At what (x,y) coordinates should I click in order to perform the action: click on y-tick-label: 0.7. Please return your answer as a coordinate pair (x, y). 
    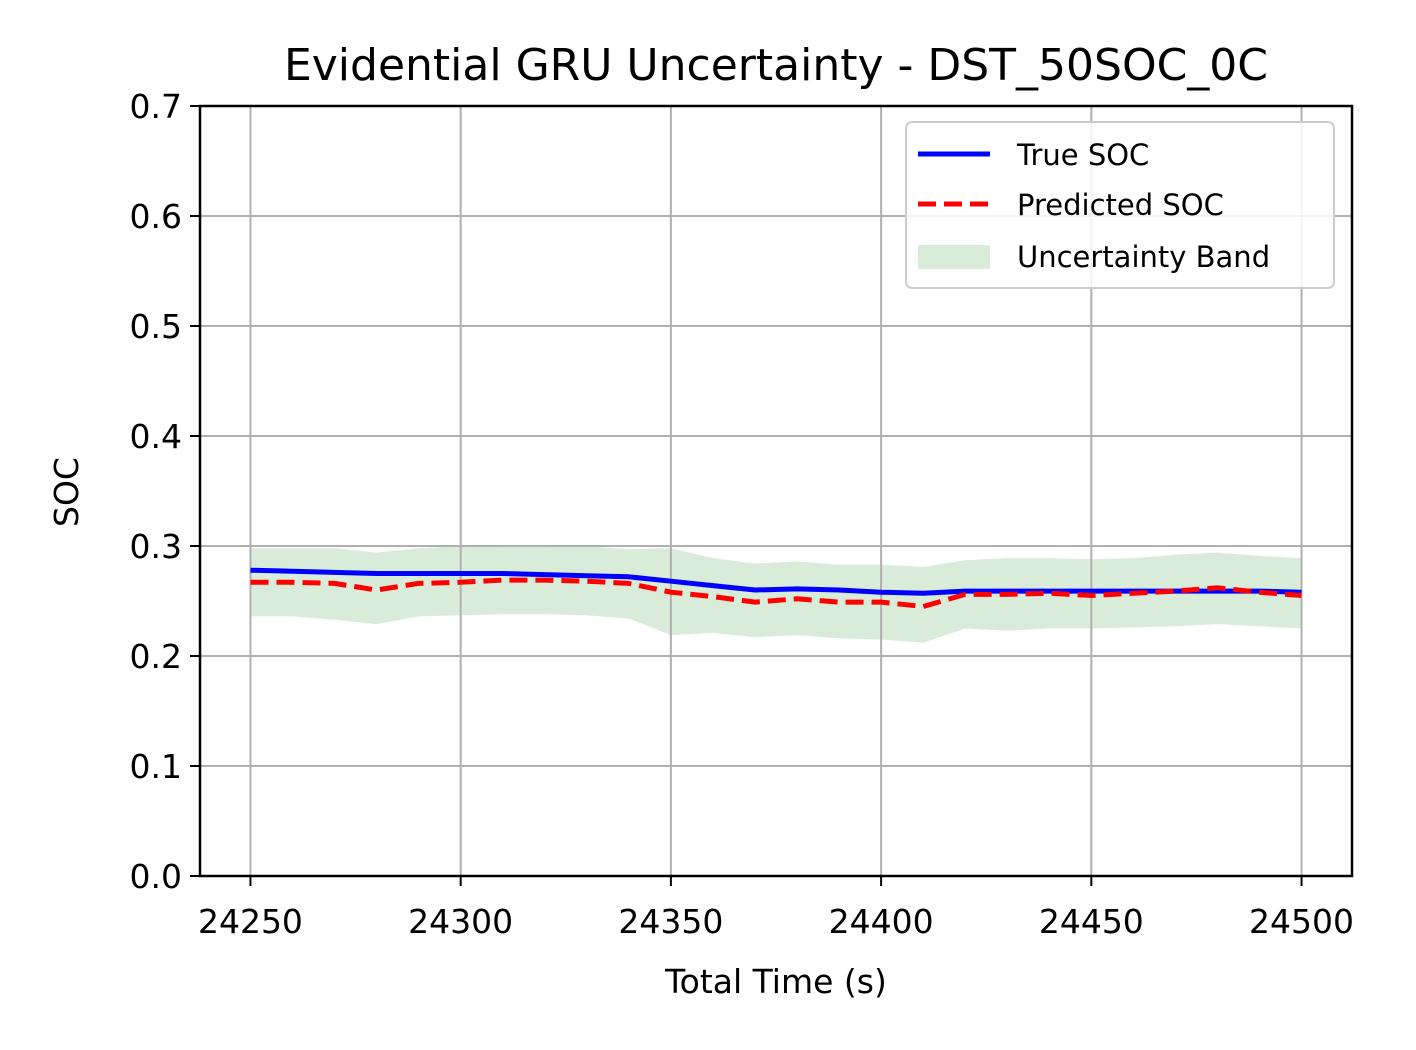
    Looking at the image, I should click on (156, 106).